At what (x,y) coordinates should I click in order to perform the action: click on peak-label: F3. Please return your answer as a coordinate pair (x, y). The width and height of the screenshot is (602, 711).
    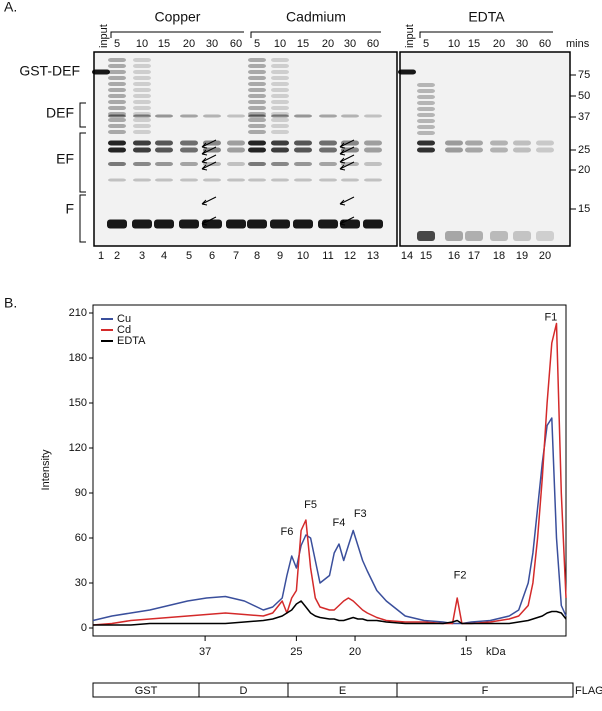
    Looking at the image, I should click on (360, 514).